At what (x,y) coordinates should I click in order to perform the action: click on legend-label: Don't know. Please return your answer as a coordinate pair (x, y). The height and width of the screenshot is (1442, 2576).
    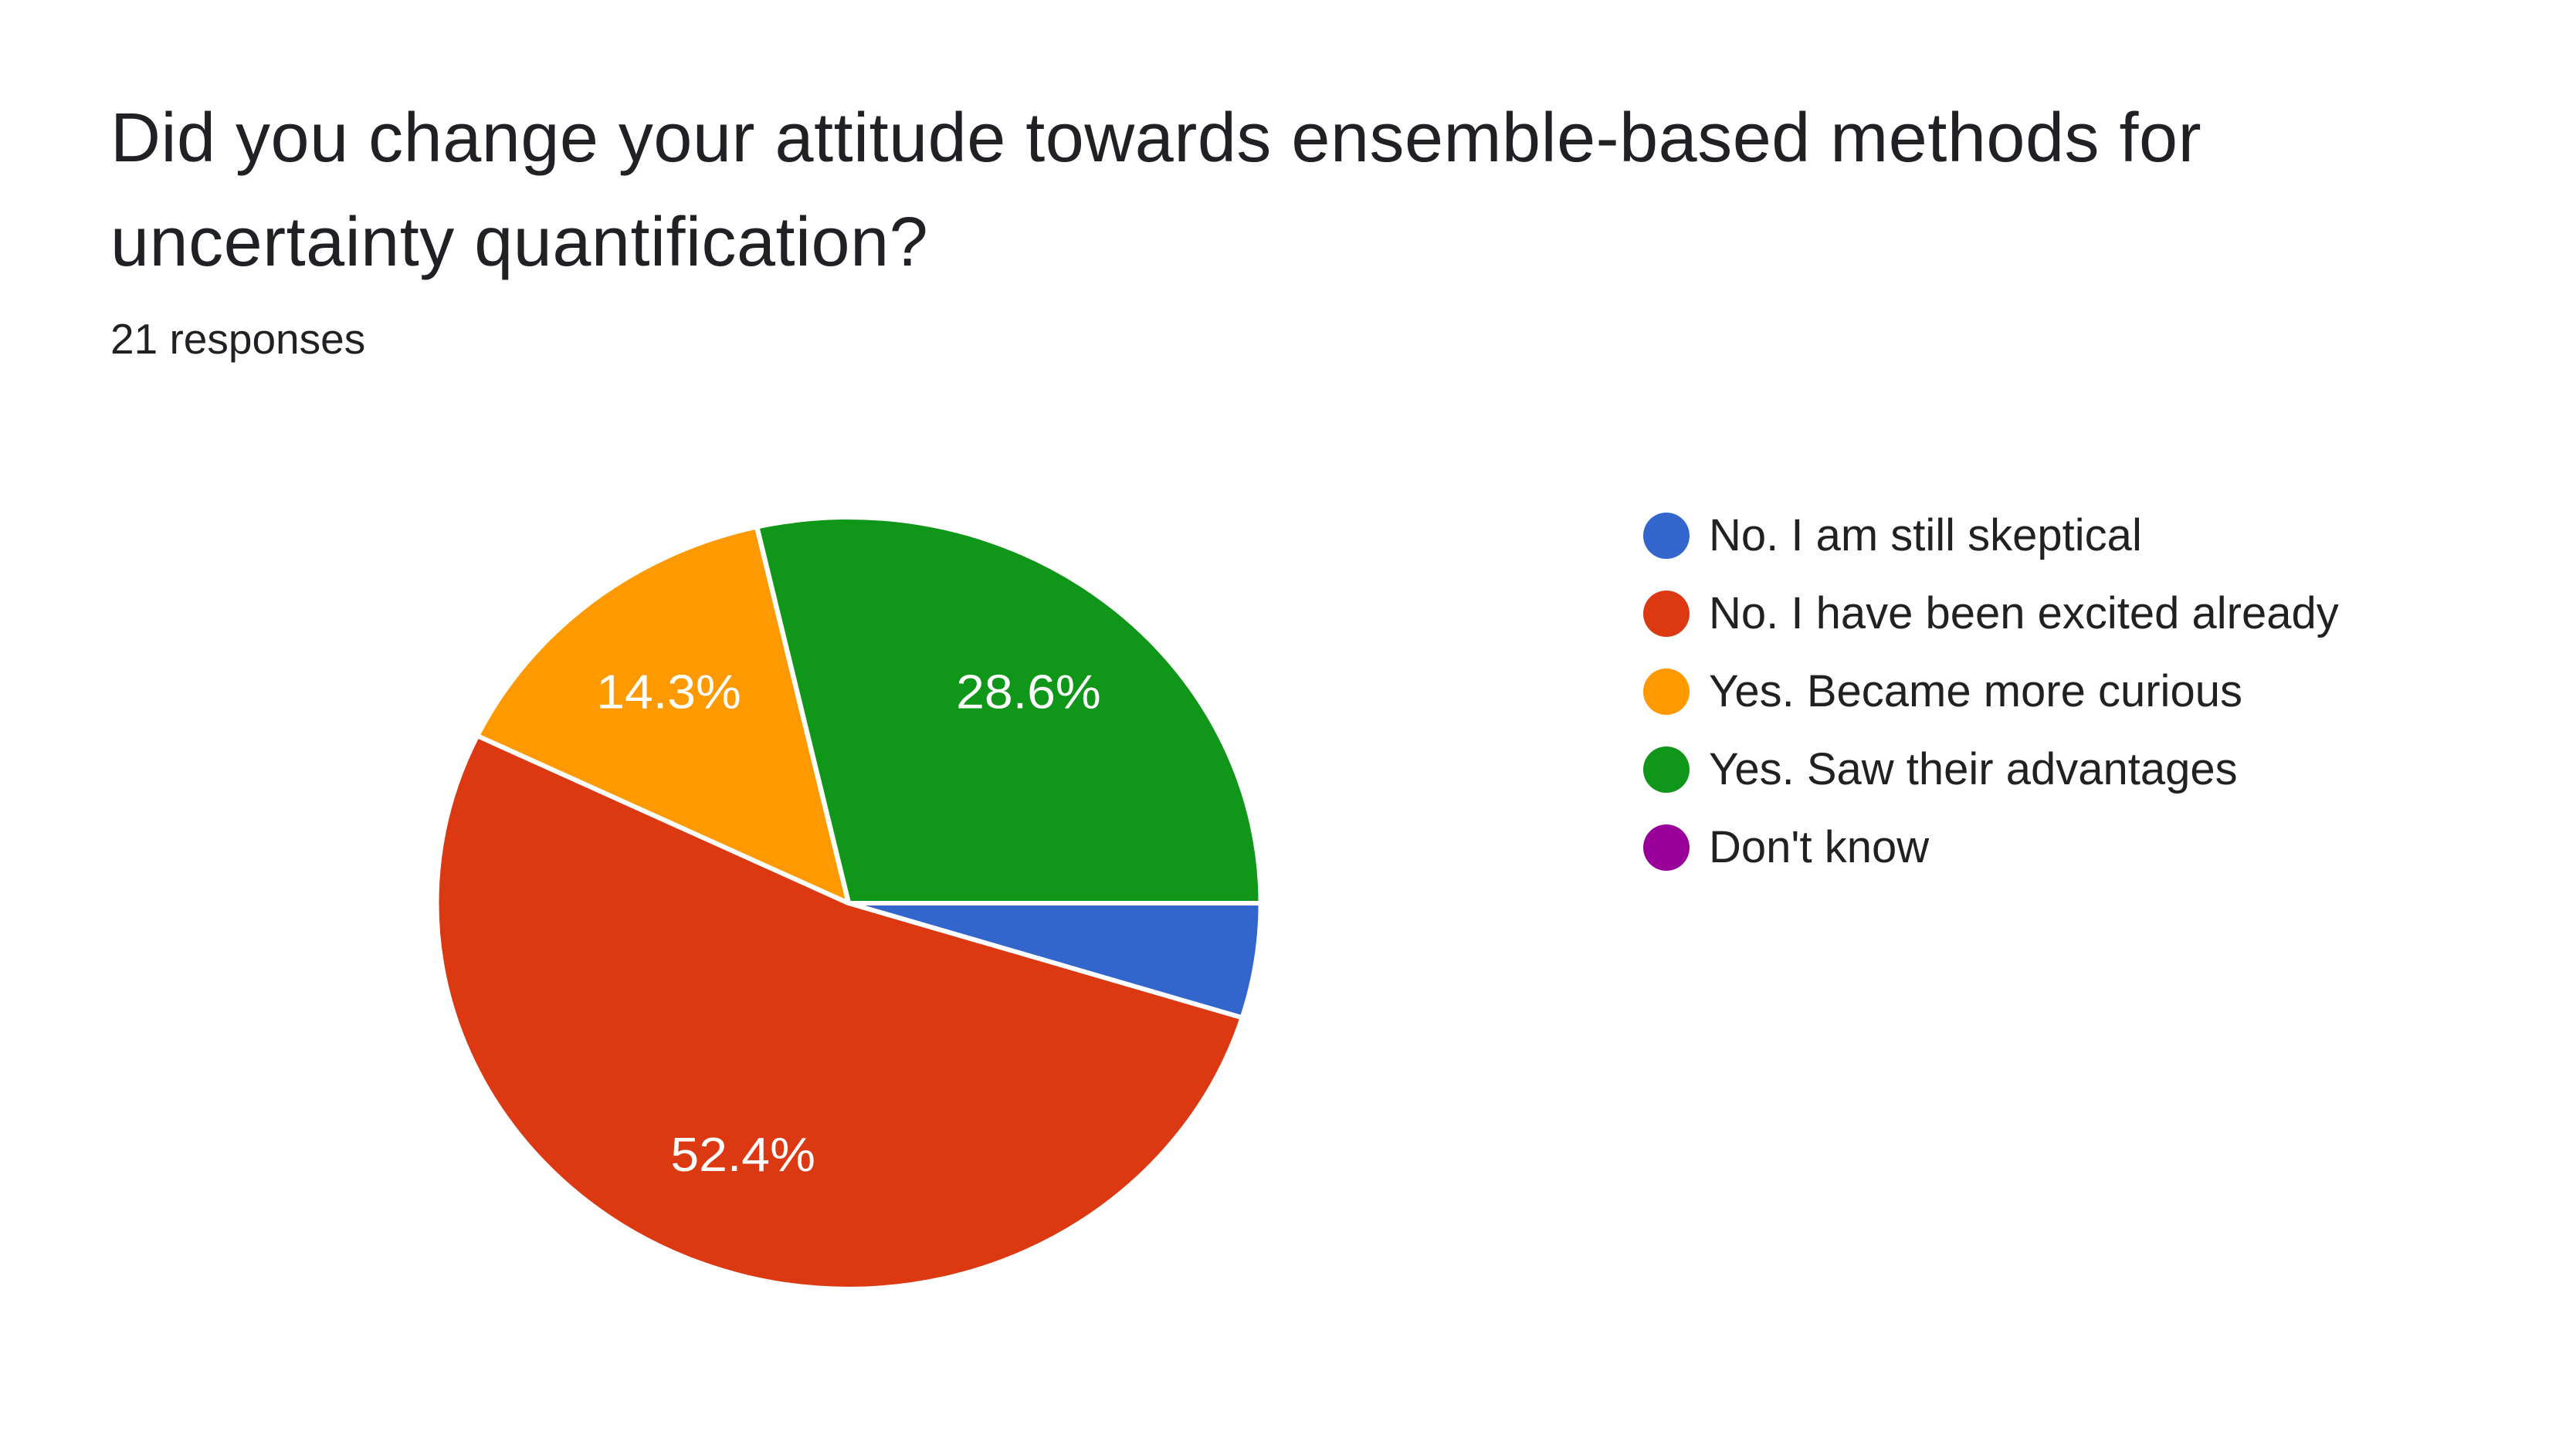
    Looking at the image, I should click on (1819, 847).